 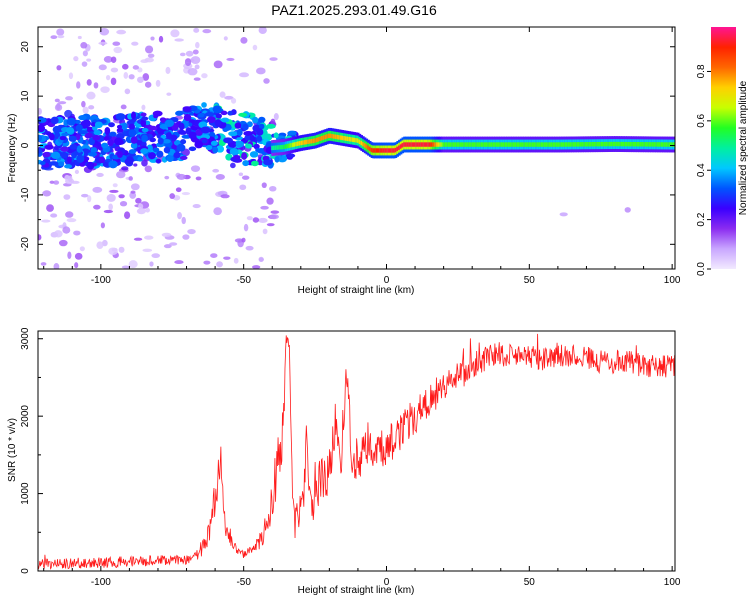 I want to click on snr-y-tick-label: 3000, so click(x=25, y=338).